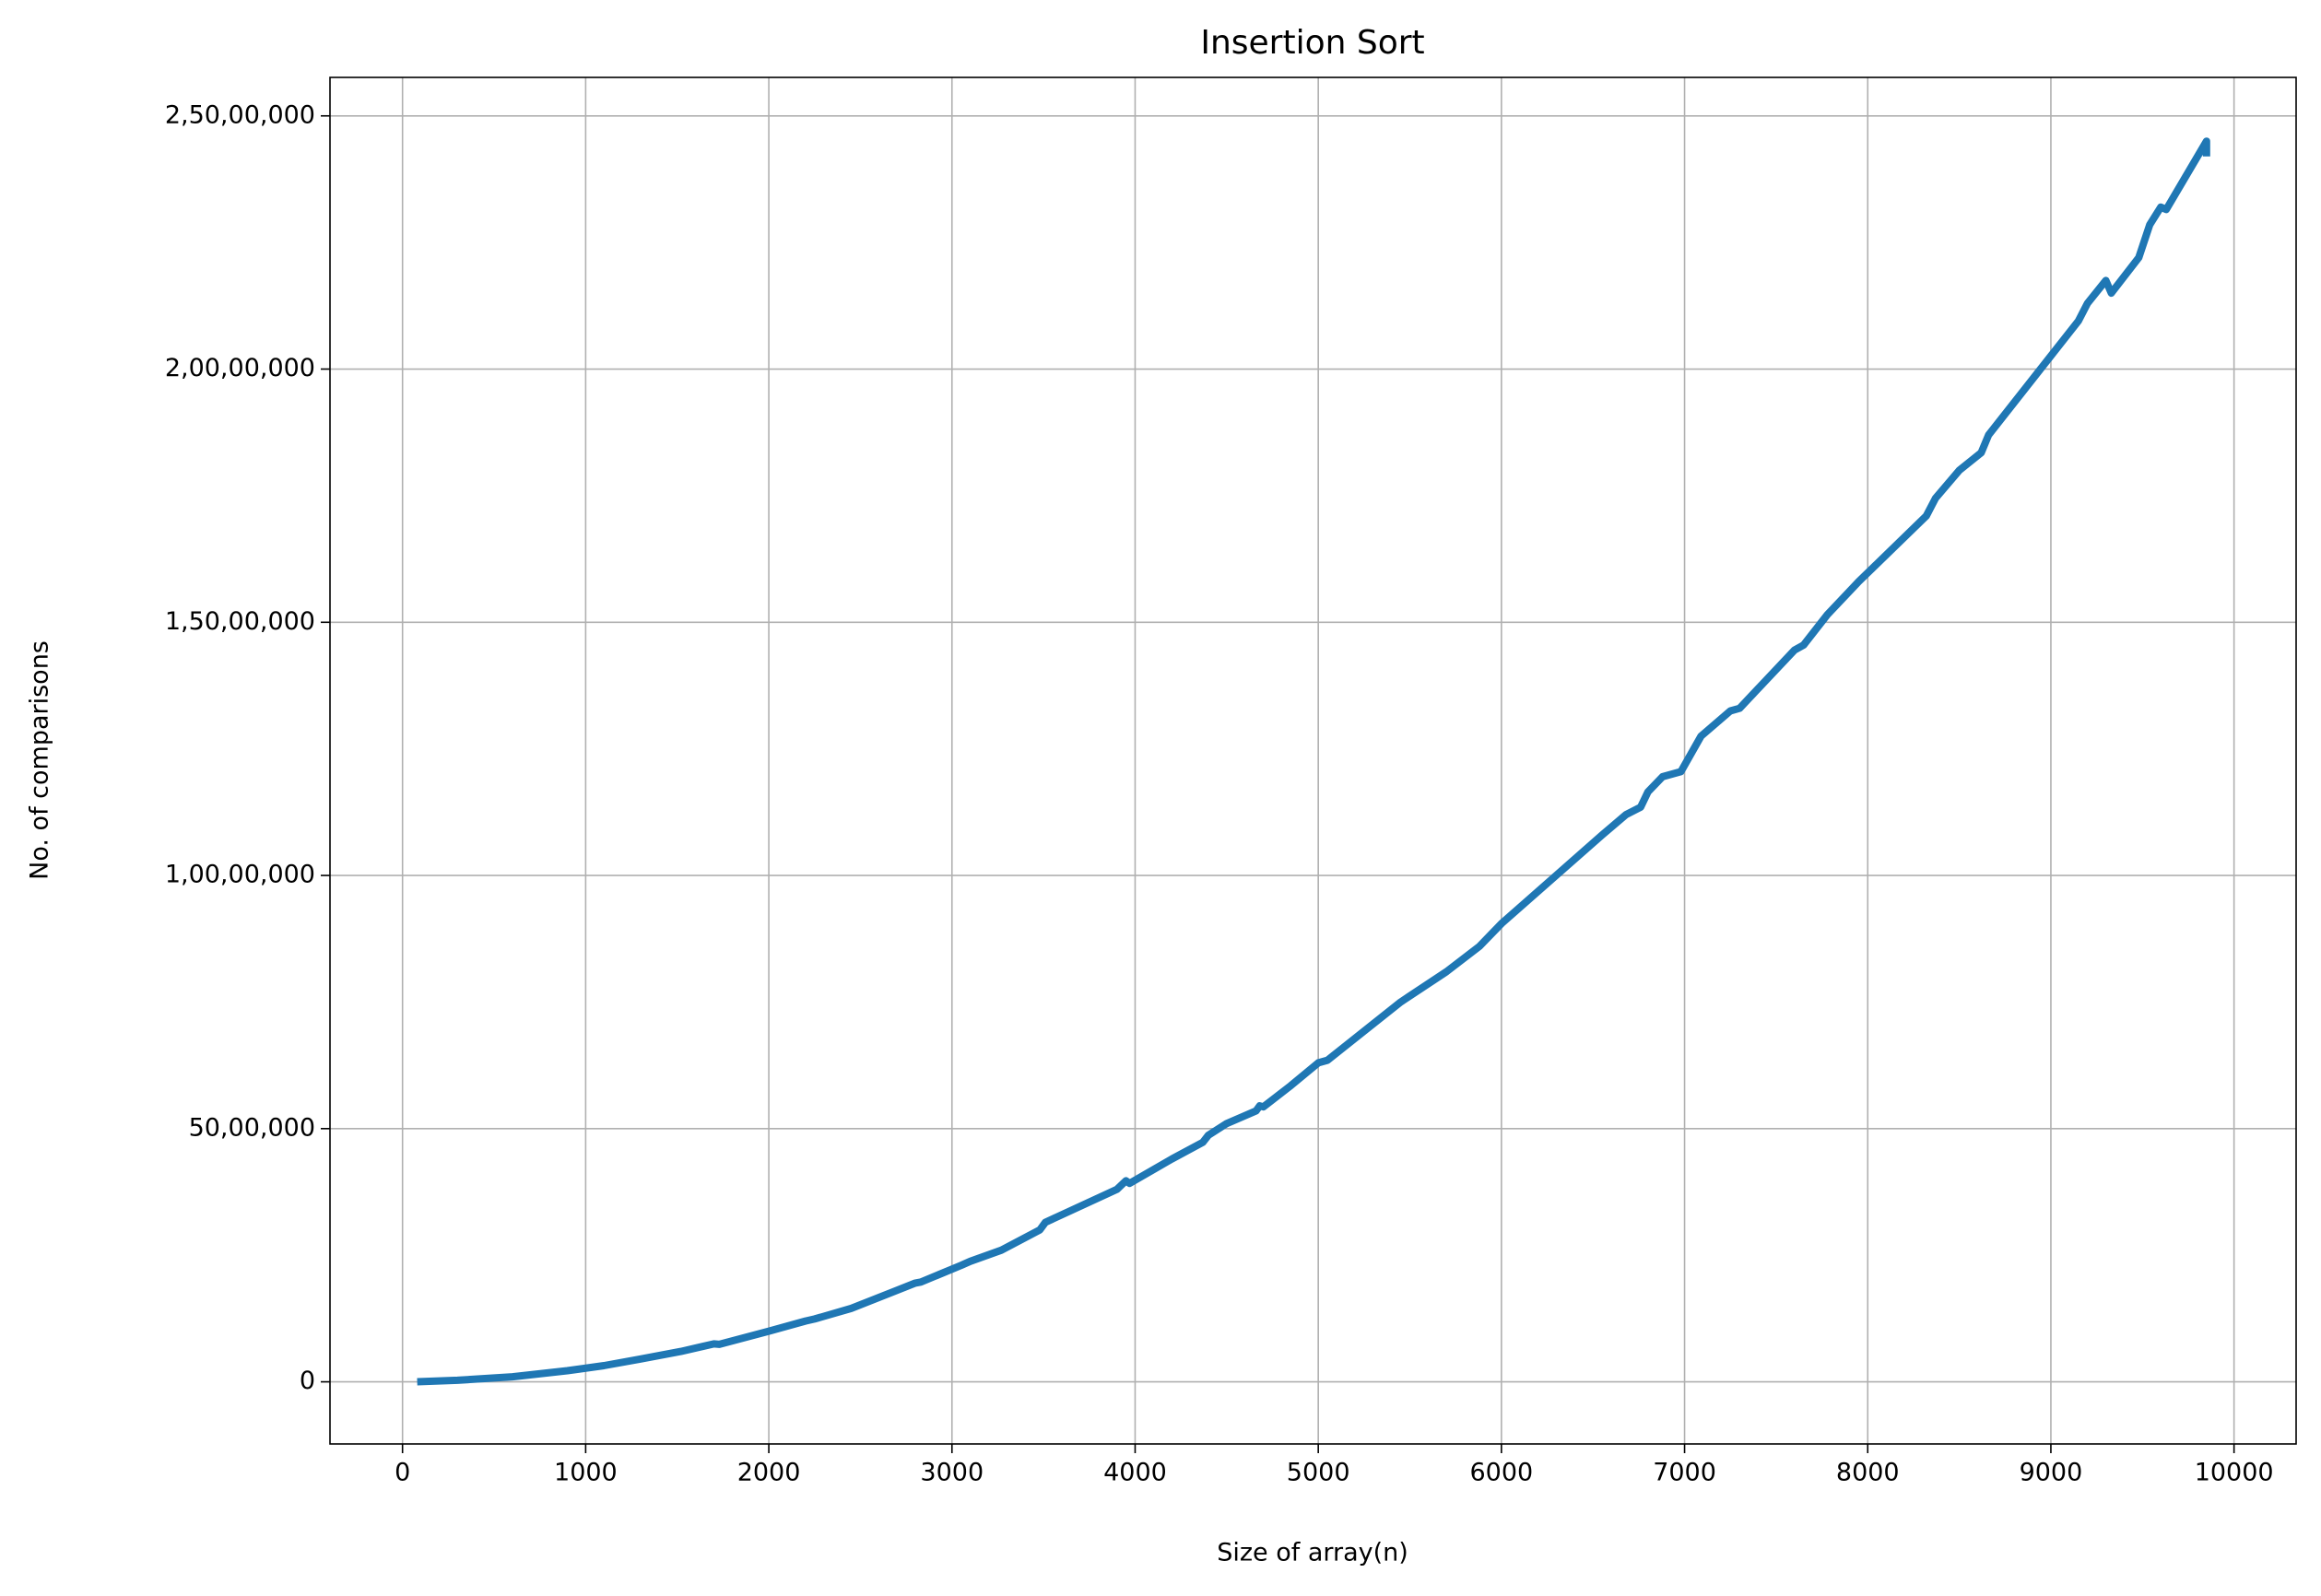 The width and height of the screenshot is (2321, 1596). Describe the element at coordinates (2051, 1473) in the screenshot. I see `x-tick-label: 9000` at that location.